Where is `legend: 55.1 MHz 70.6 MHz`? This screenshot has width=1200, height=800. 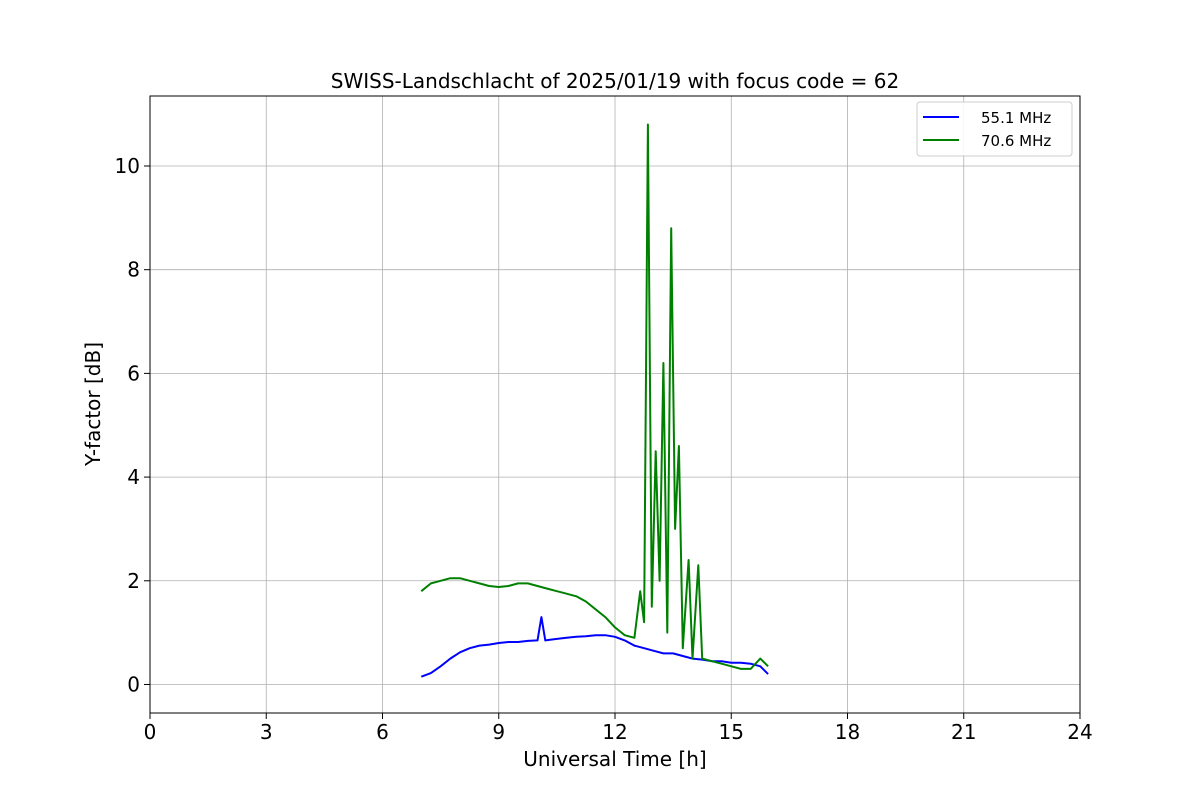 legend: 55.1 MHz 70.6 MHz is located at coordinates (994, 129).